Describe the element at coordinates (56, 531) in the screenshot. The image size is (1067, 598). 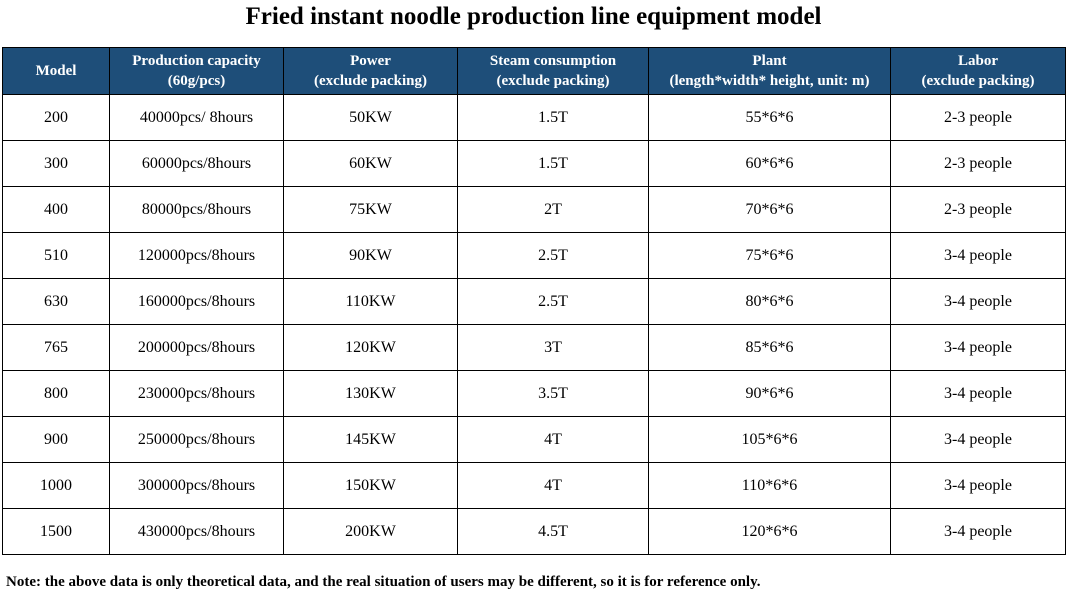
I see `cell-model: 1500` at that location.